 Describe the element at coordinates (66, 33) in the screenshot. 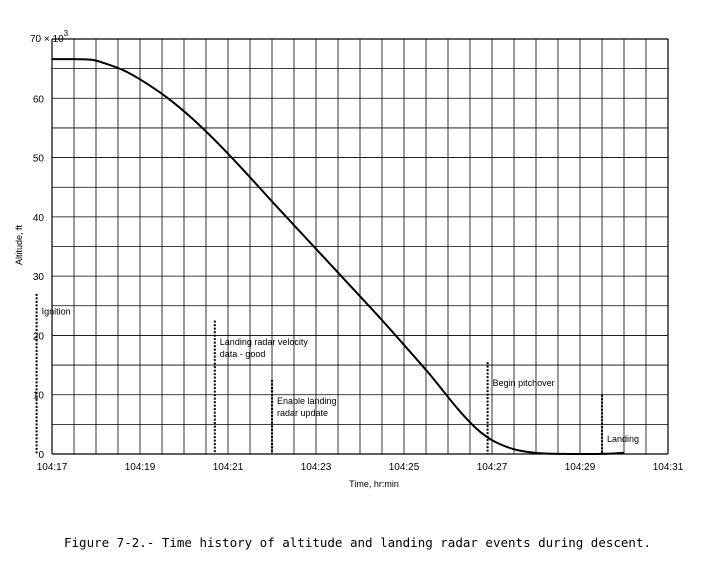

I see `y-multiplier-exponent: 3` at that location.